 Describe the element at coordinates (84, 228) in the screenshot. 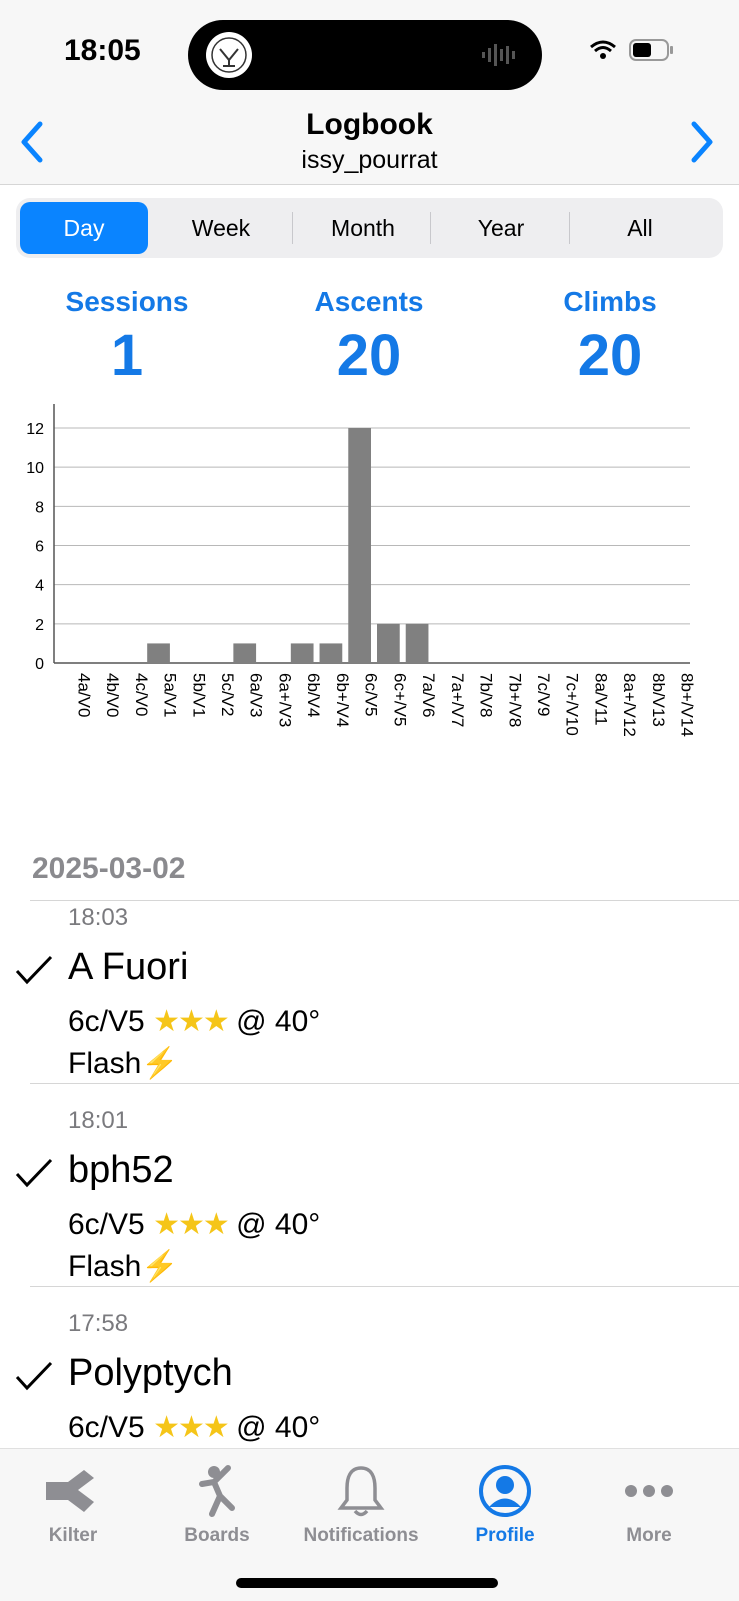

I see `segment-day: Day` at that location.